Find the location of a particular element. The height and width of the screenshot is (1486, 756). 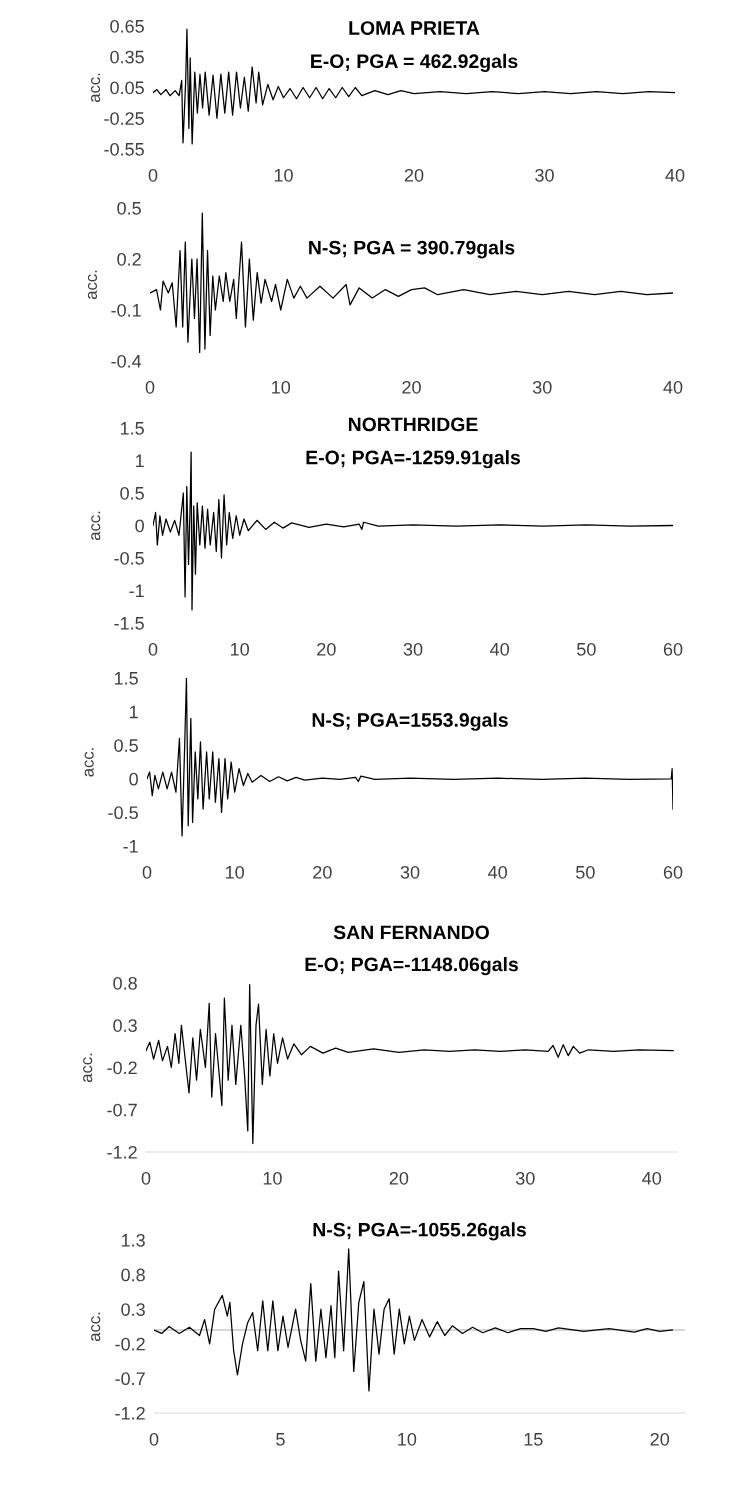

x-tick-label: 15 is located at coordinates (533, 1439).